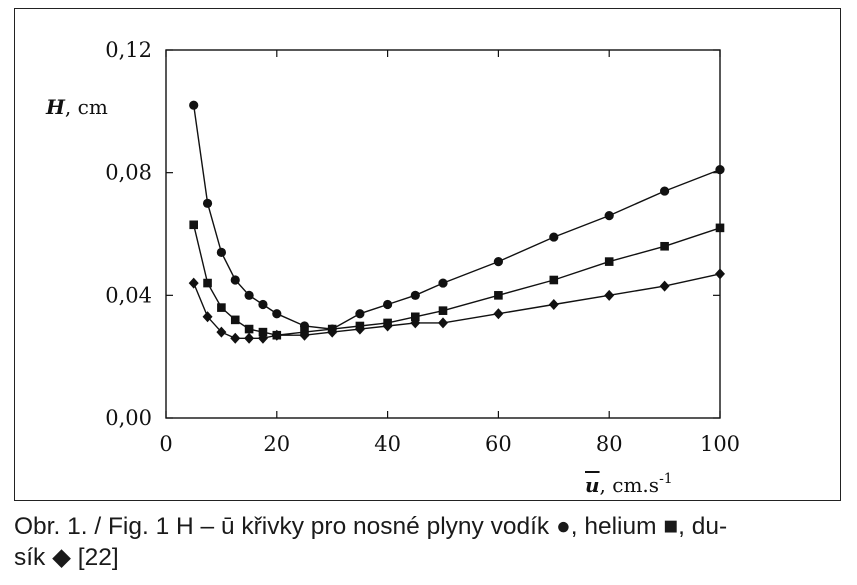 The width and height of the screenshot is (857, 585). I want to click on x-tick-label: 40, so click(387, 444).